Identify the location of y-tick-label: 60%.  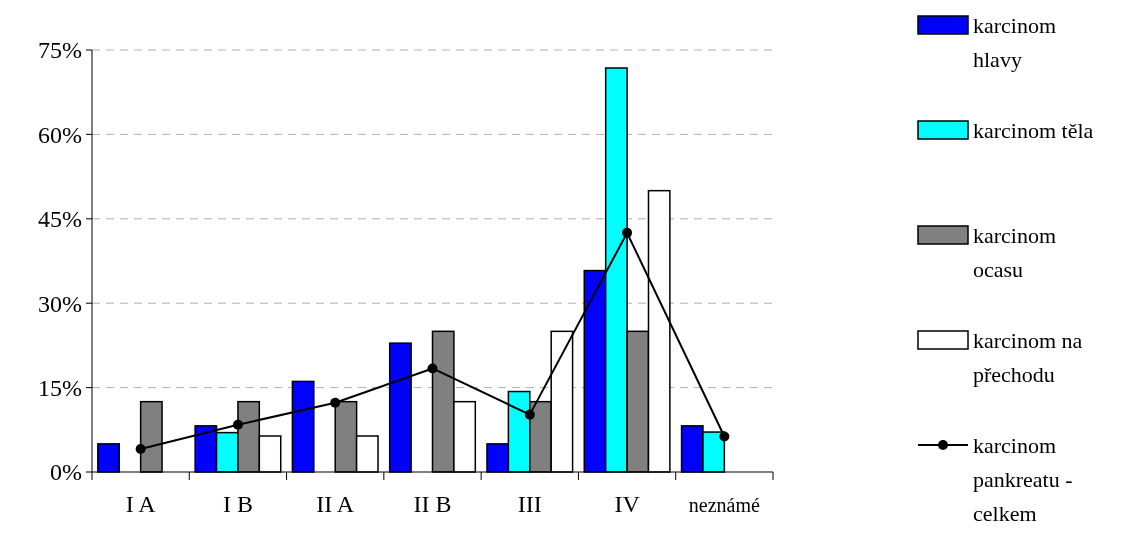
(60, 134).